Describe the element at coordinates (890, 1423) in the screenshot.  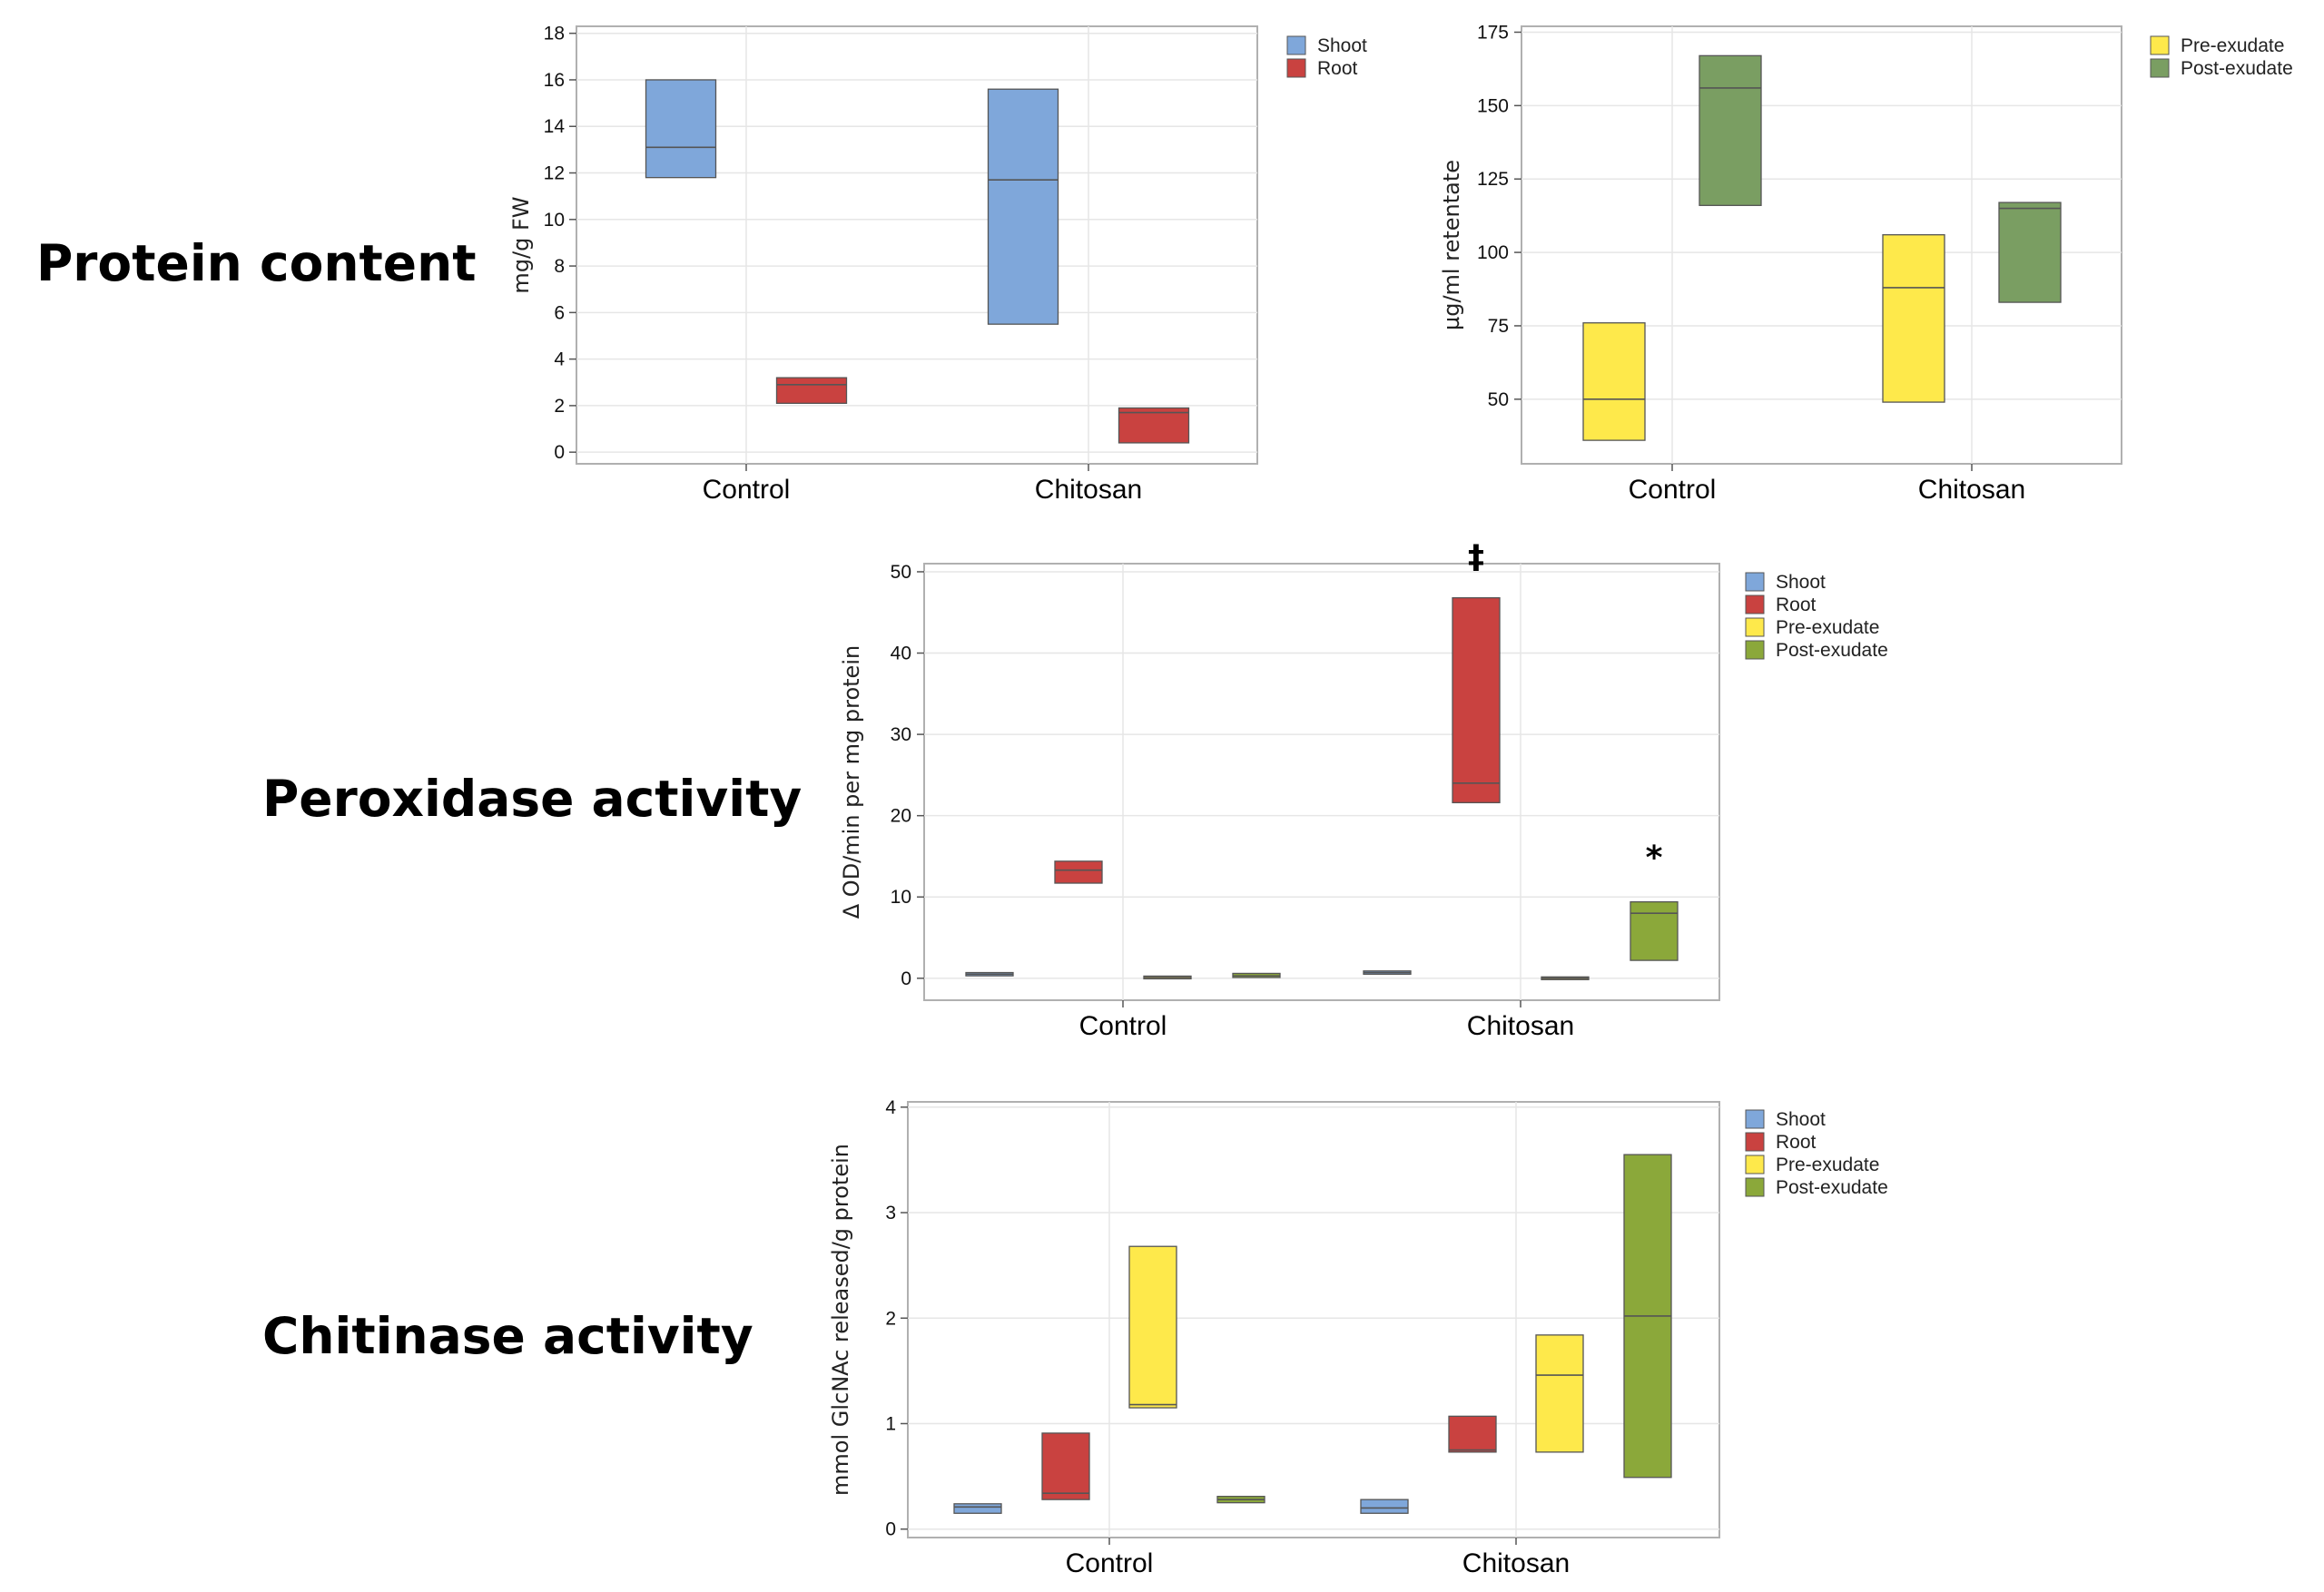
I see `y-tick-label: 1` at that location.